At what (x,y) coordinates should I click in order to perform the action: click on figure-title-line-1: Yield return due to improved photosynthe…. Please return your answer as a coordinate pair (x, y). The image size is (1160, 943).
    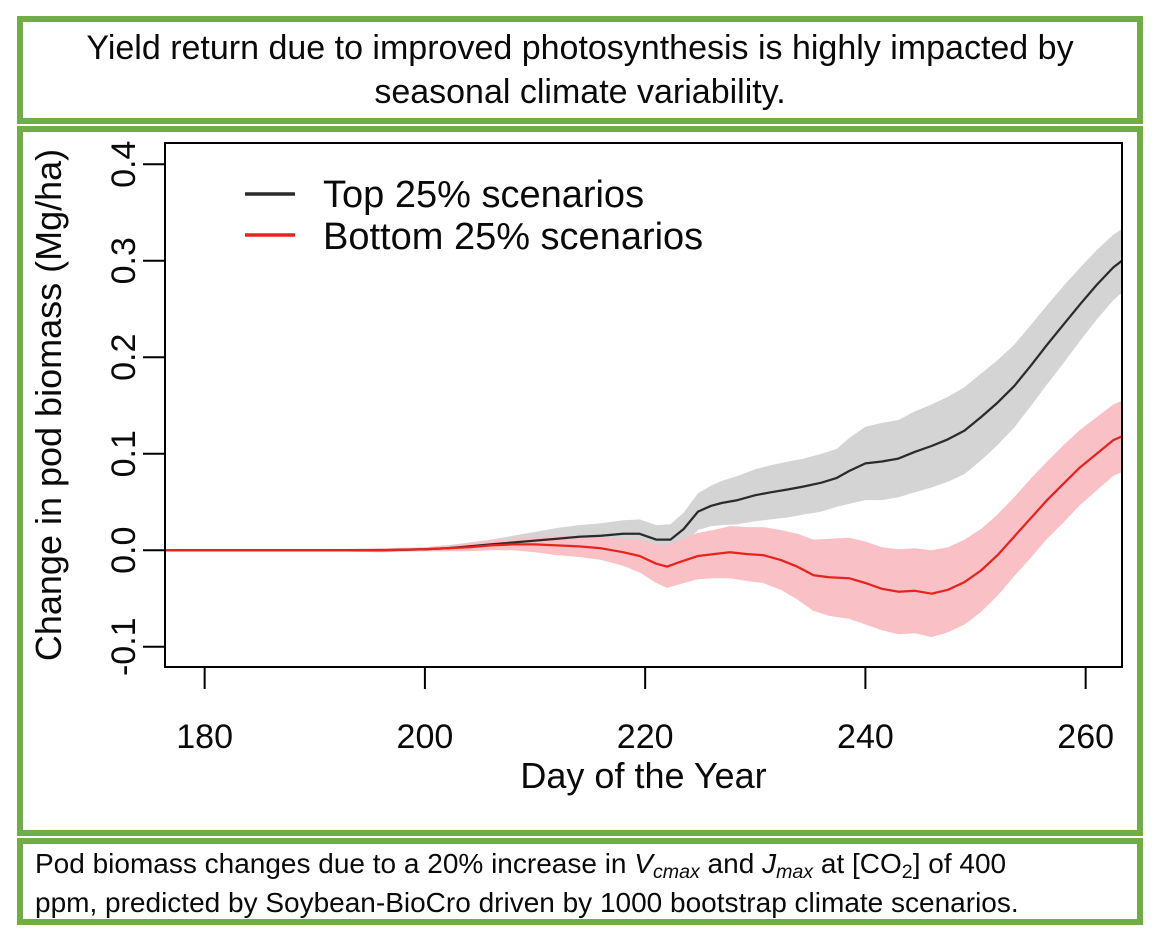
    Looking at the image, I should click on (580, 48).